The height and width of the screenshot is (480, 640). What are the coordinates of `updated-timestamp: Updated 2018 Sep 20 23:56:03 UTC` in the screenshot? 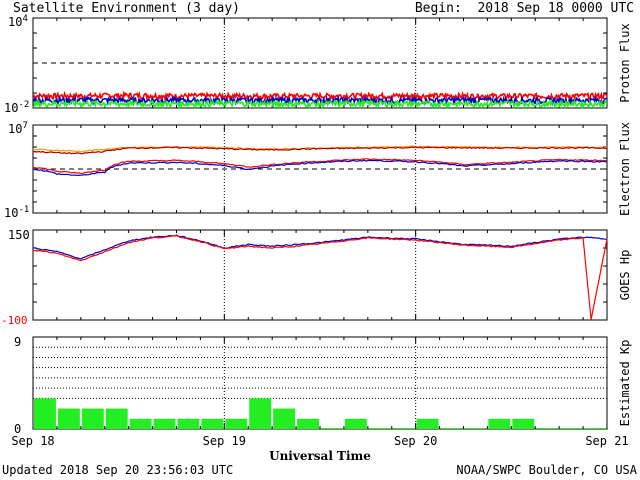 It's located at (118, 470).